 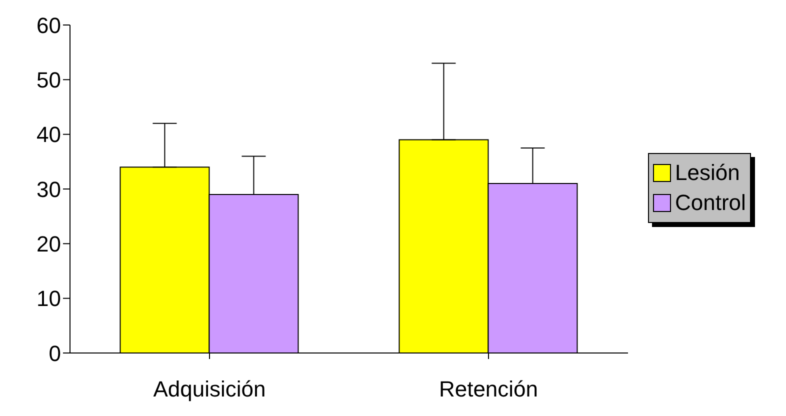 I want to click on y-tick-label: 10, so click(x=48, y=299).